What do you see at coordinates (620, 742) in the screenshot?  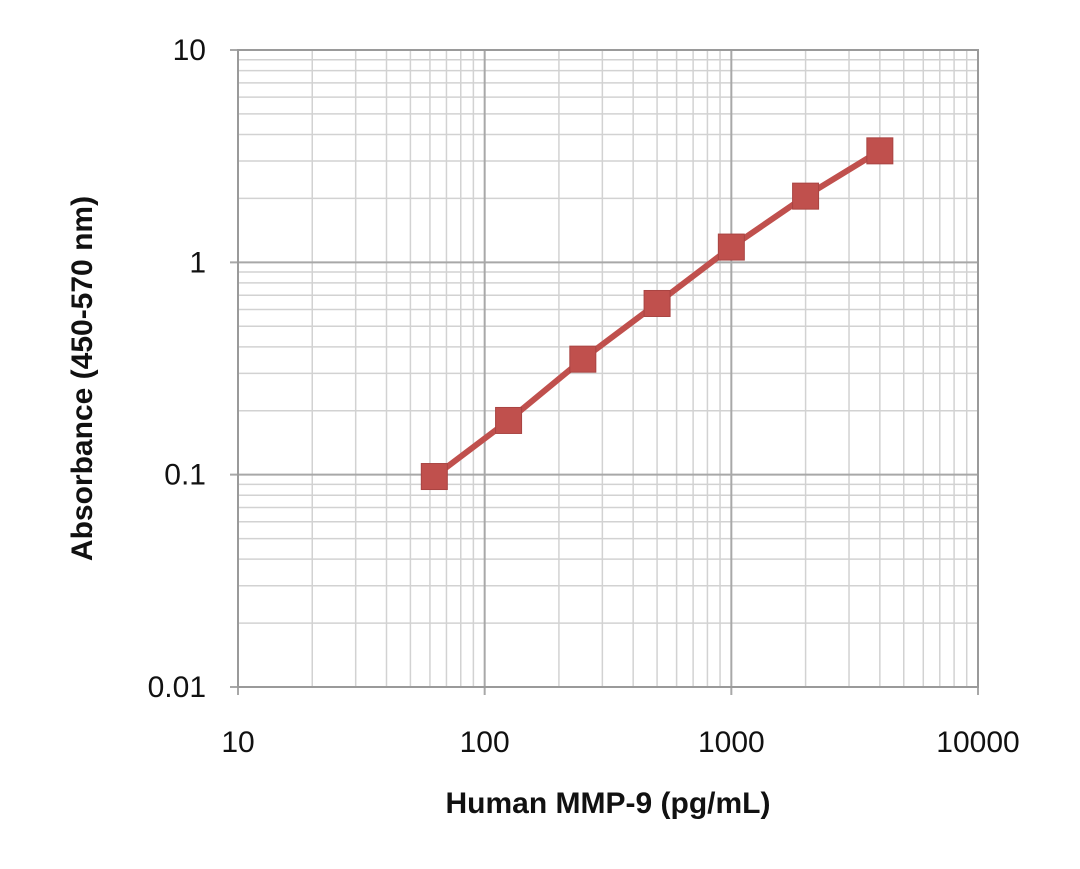 I see `x-axis-tick-labels: 10 100 1000 10000` at bounding box center [620, 742].